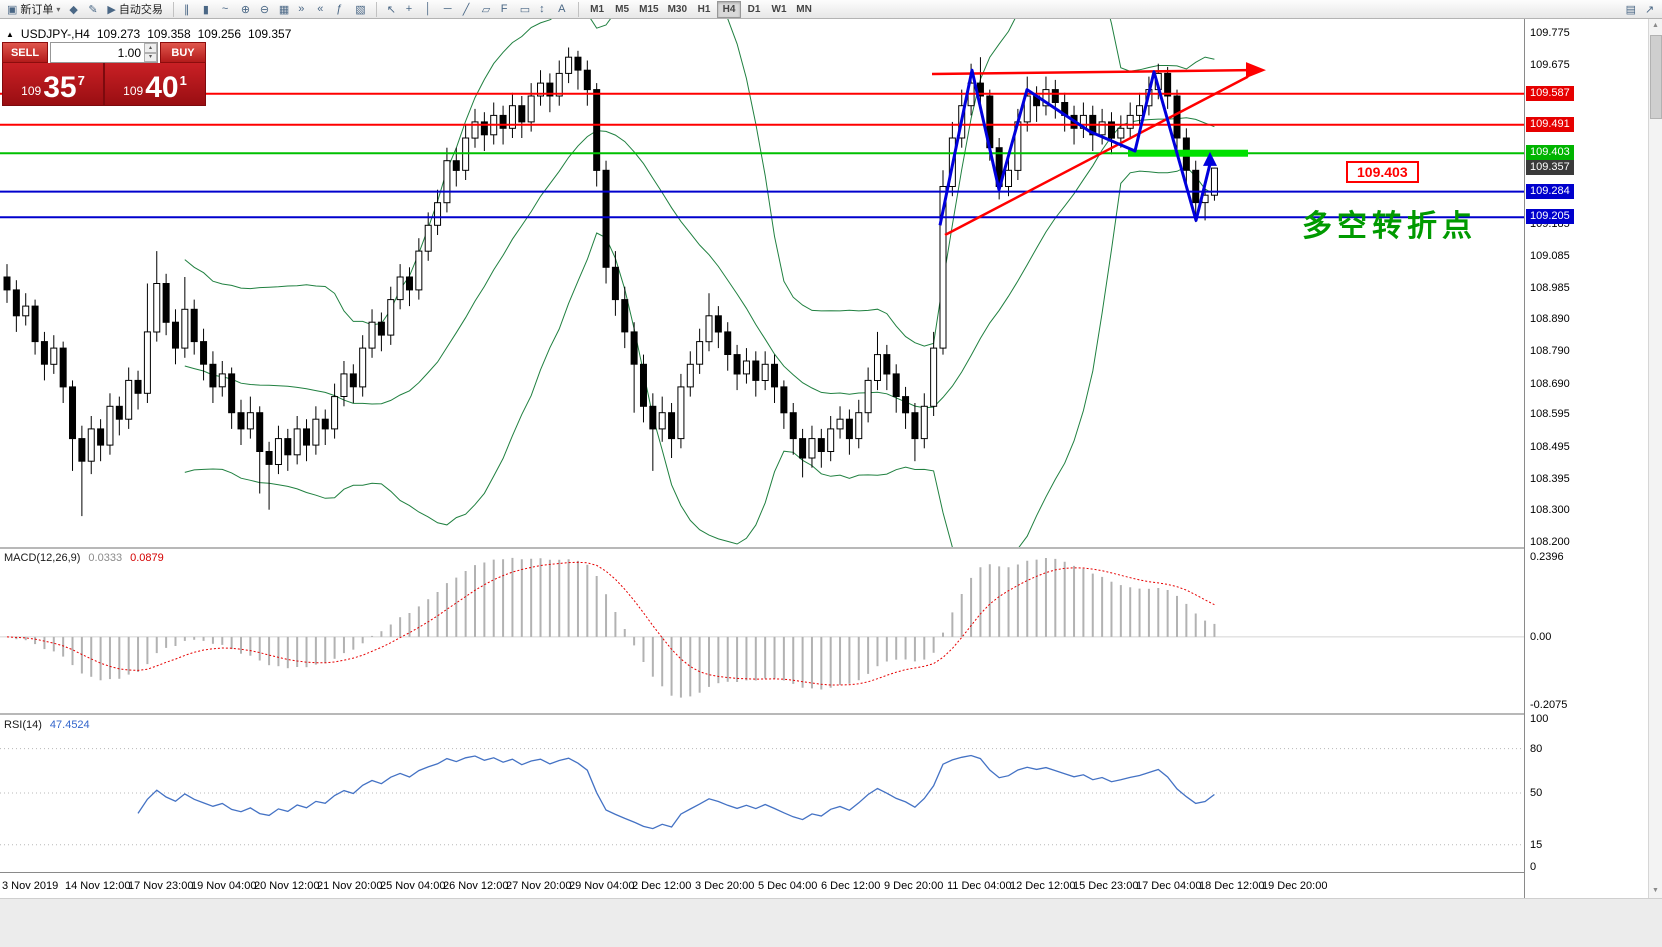 Image resolution: width=1662 pixels, height=947 pixels. I want to click on scrollbar-thumb, so click(1656, 77).